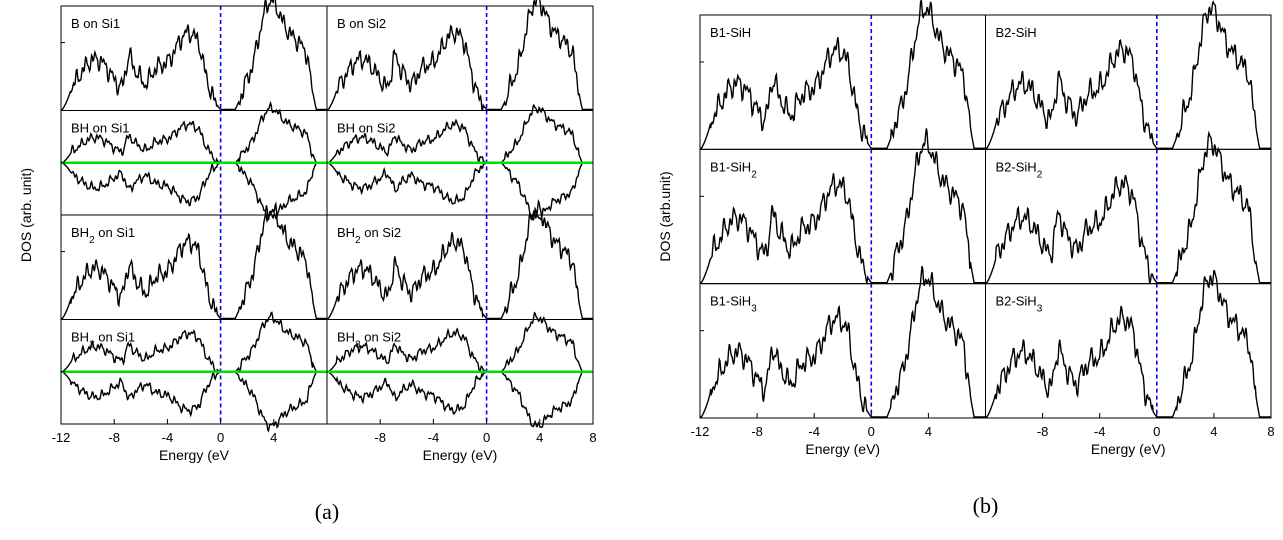 This screenshot has width=1283, height=540. Describe the element at coordinates (194, 455) in the screenshot. I see `x-axis-label: Energy (eV` at that location.